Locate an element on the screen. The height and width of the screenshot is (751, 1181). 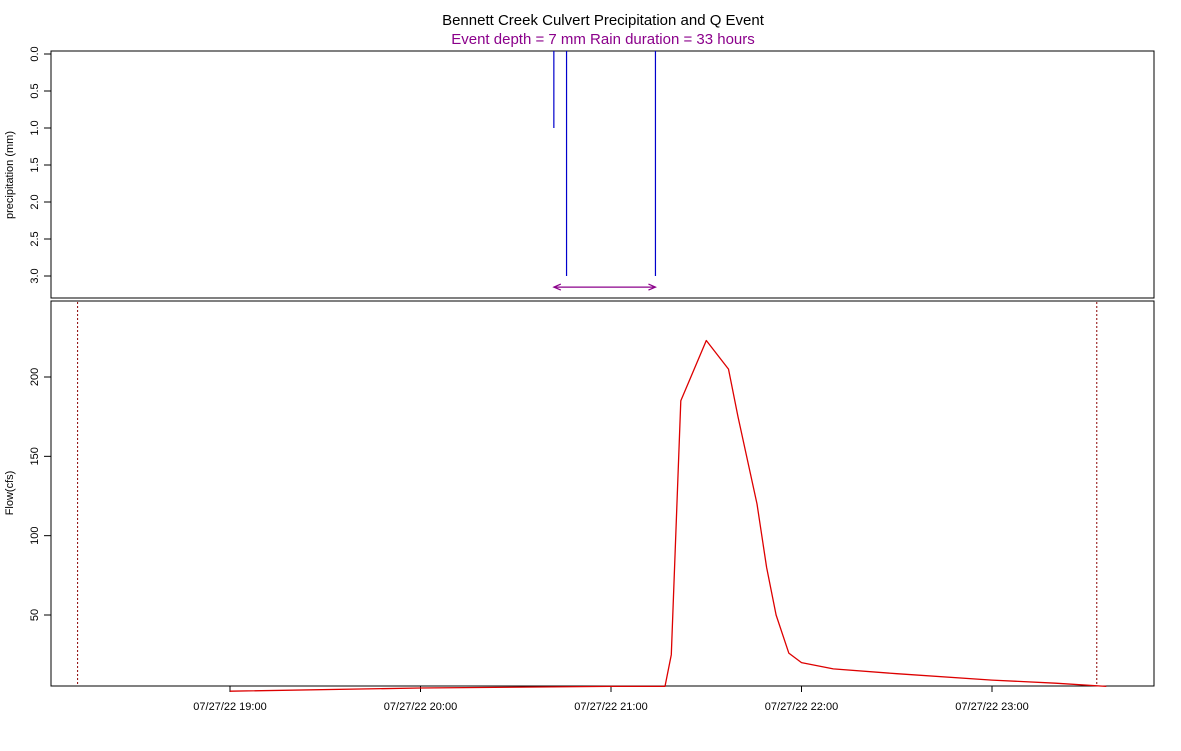
precip-y-tick-label: 0.0 is located at coordinates (35, 53).